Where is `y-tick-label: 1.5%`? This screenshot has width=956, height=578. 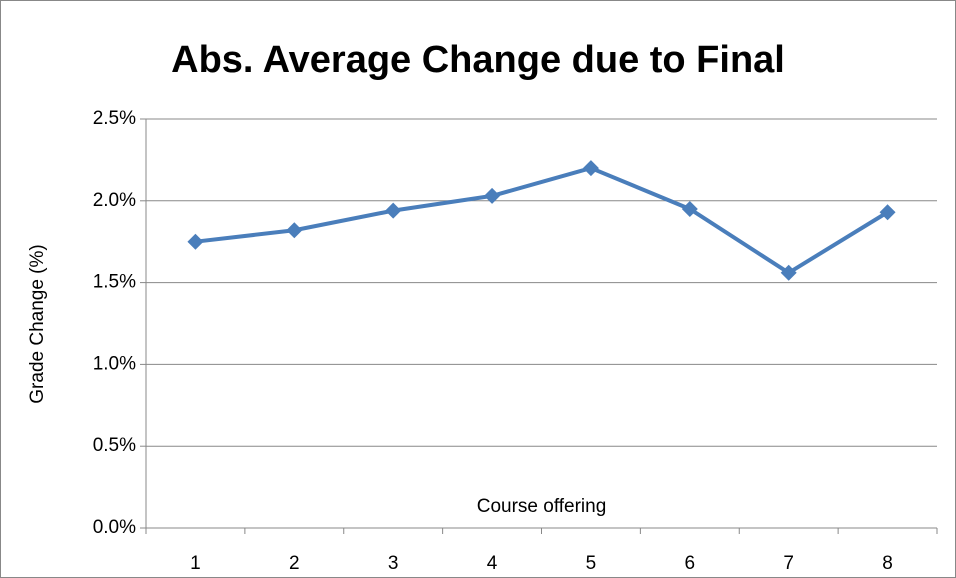 y-tick-label: 1.5% is located at coordinates (114, 282).